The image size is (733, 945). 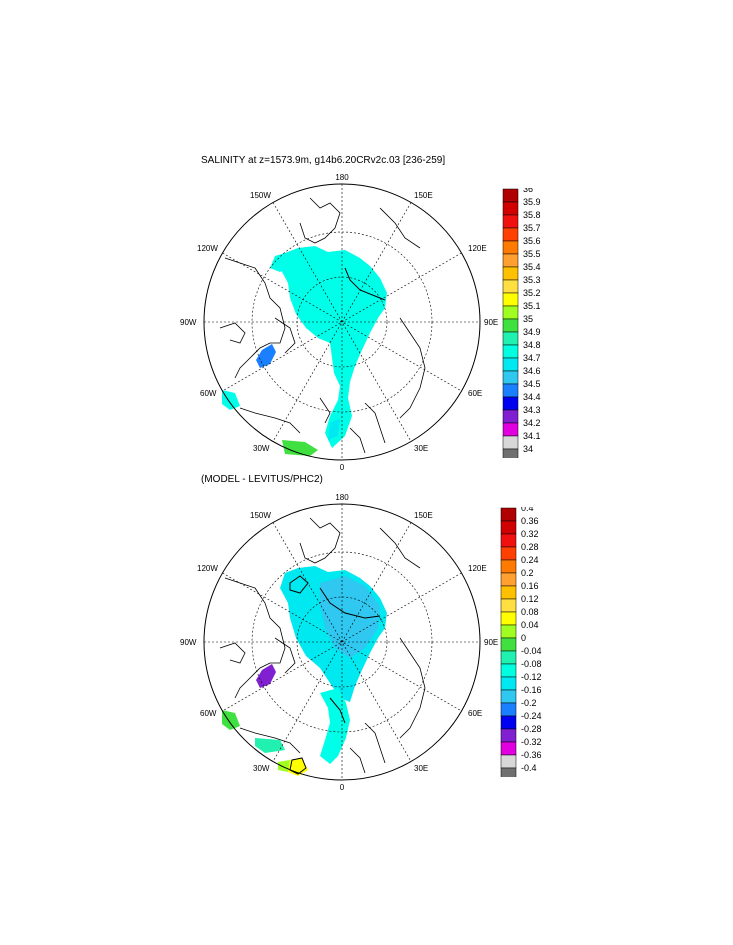 I want to click on colorbar-label: 35, so click(x=528, y=319).